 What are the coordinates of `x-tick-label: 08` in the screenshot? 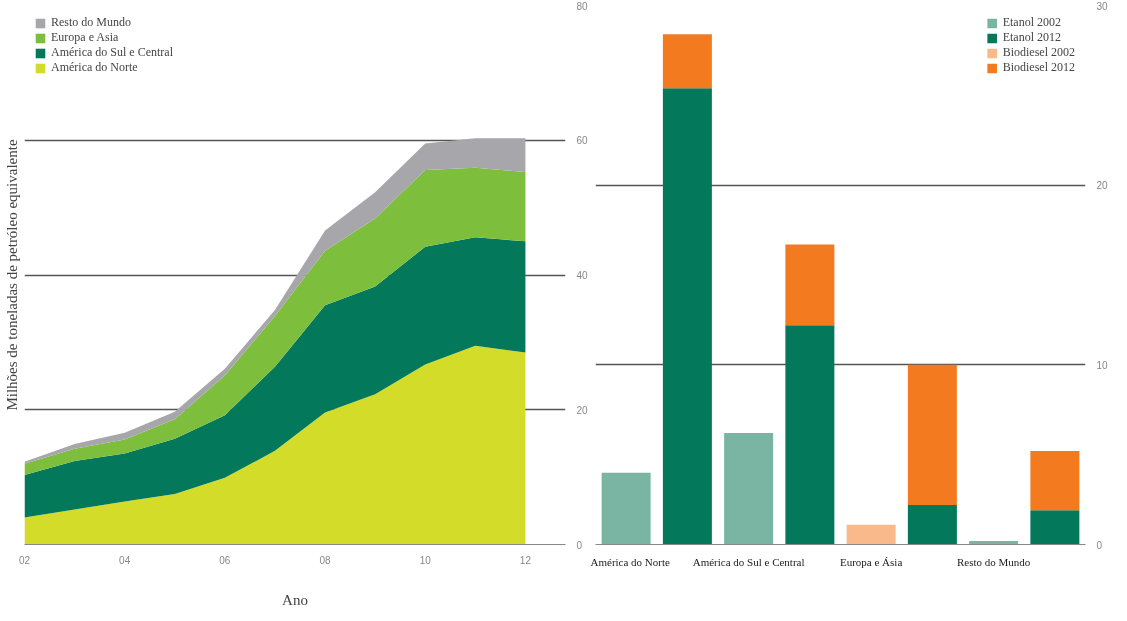 It's located at (325, 560).